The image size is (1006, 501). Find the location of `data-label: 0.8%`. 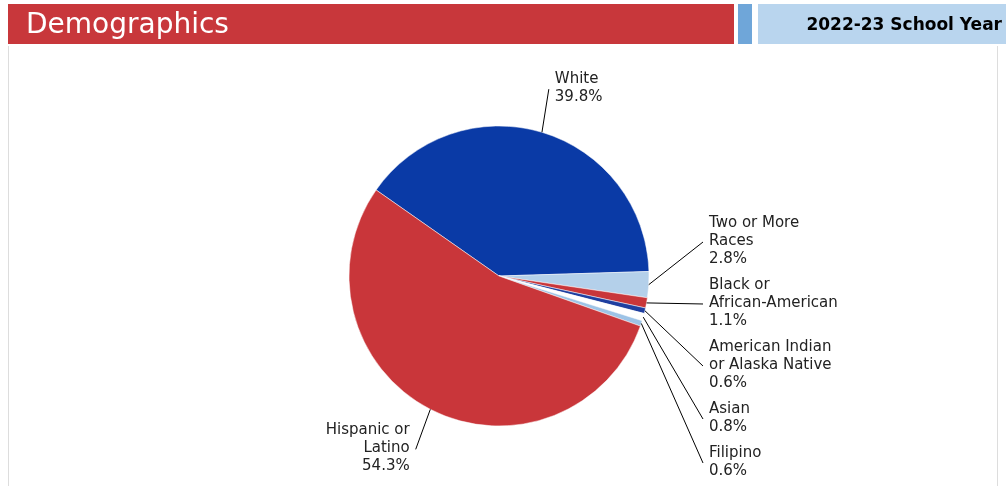

data-label: 0.8% is located at coordinates (728, 426).